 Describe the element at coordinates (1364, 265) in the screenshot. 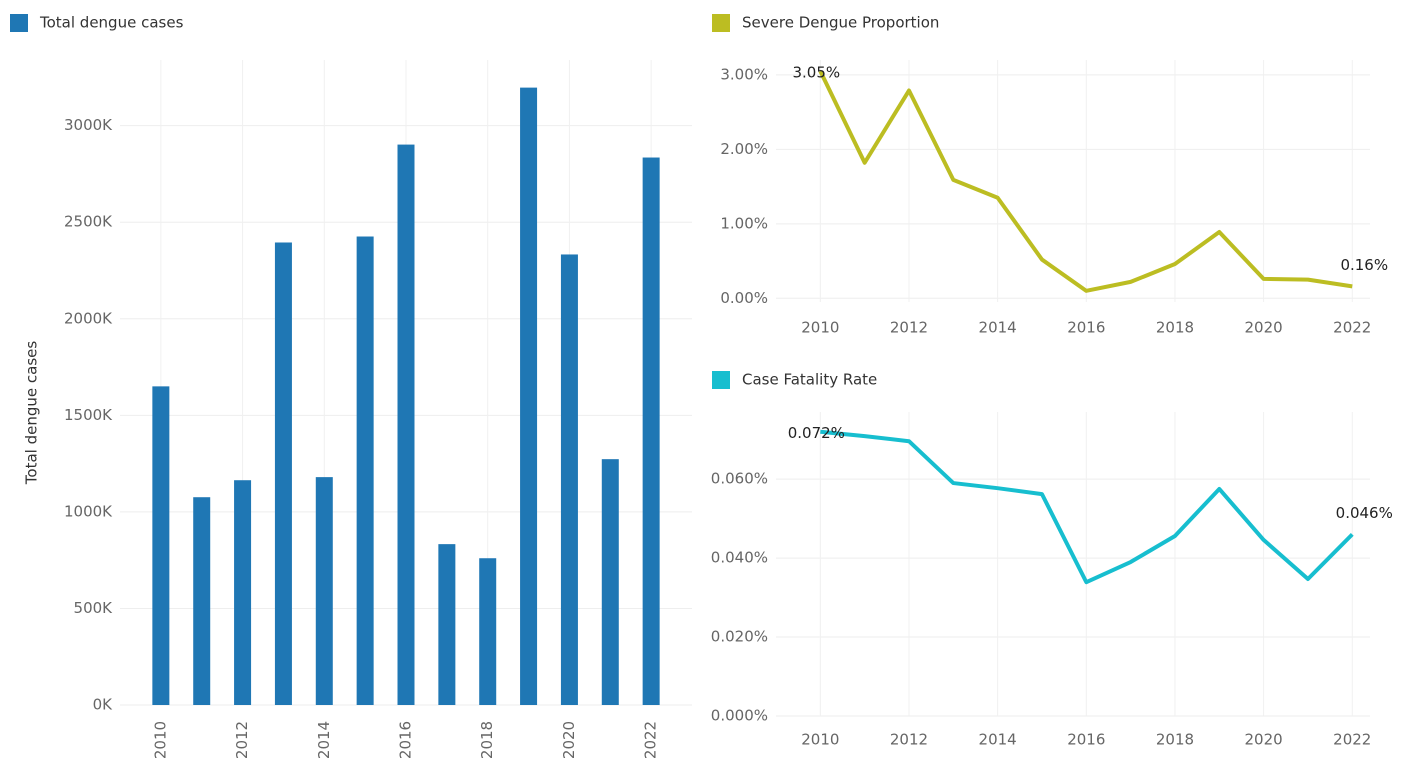

I see `data-label: 0.16%` at that location.